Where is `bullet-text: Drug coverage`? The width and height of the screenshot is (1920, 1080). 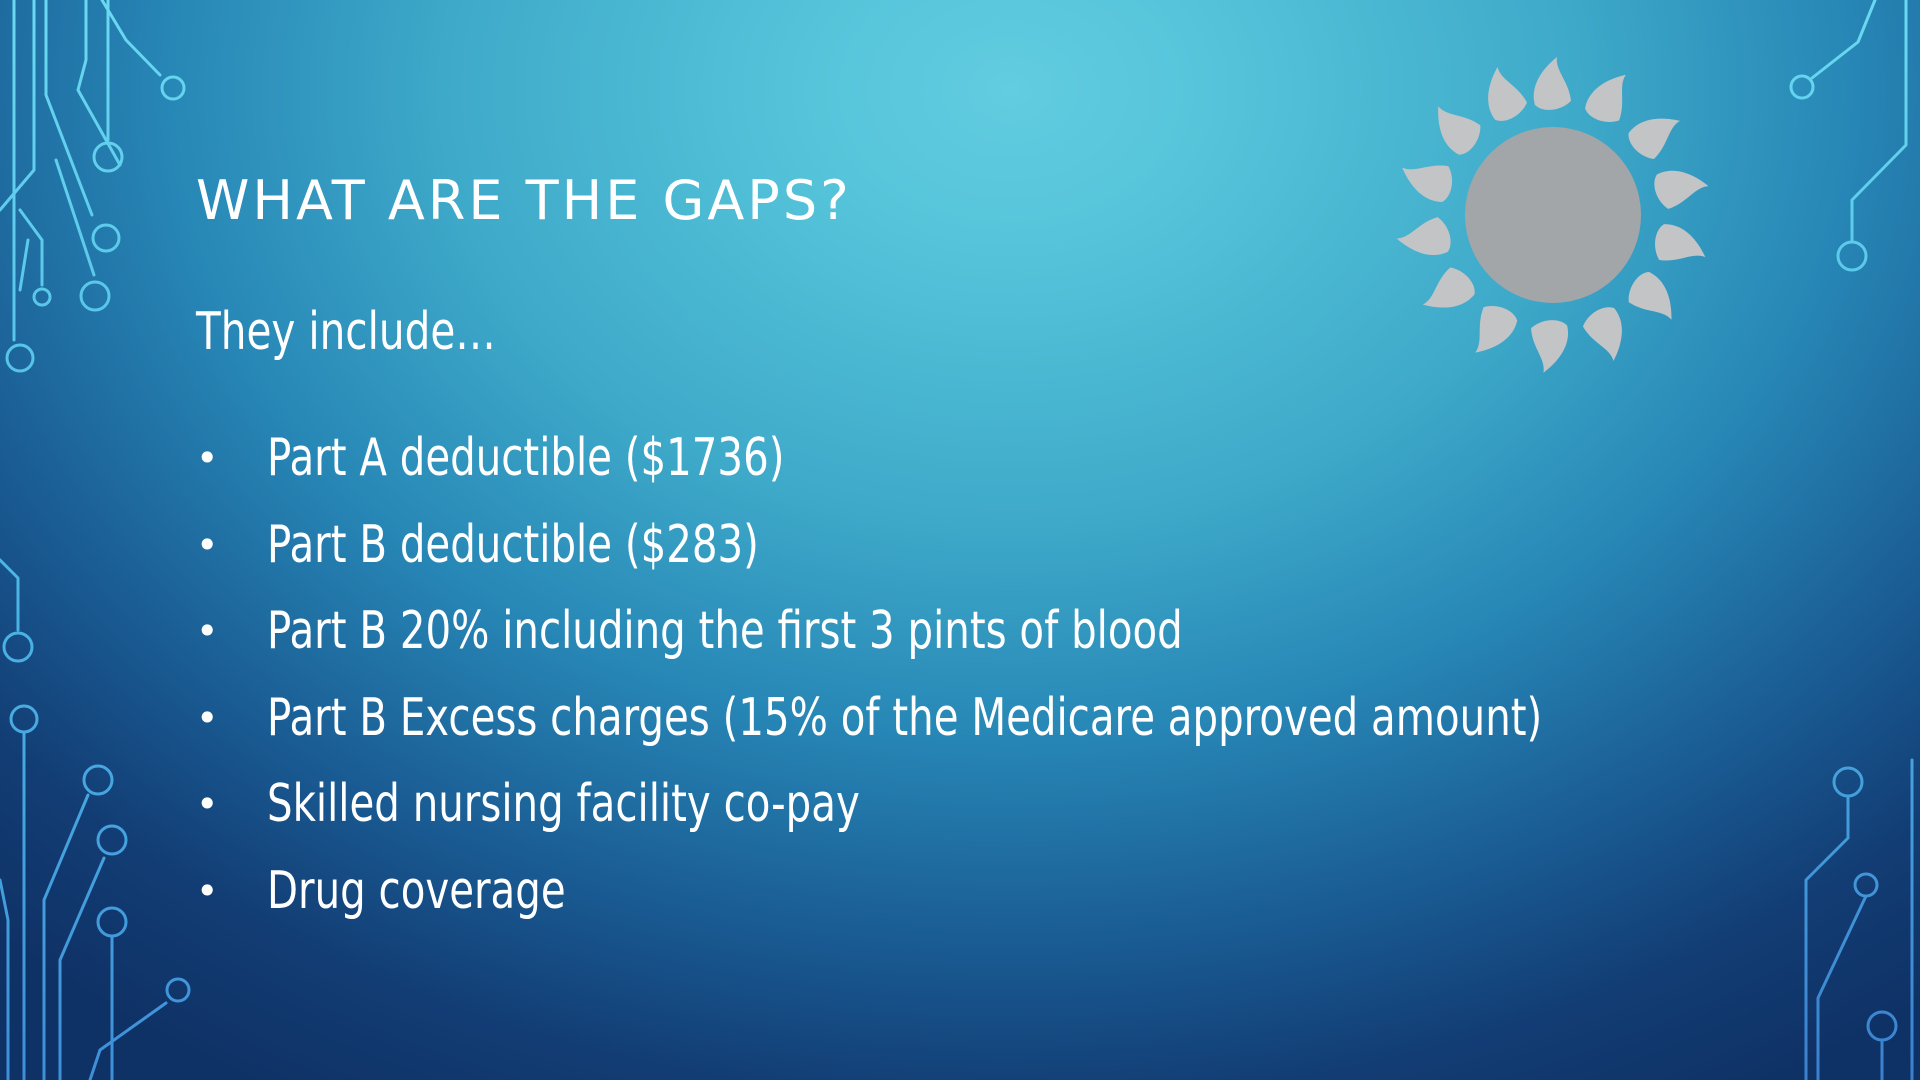
bullet-text: Drug coverage is located at coordinates (416, 890).